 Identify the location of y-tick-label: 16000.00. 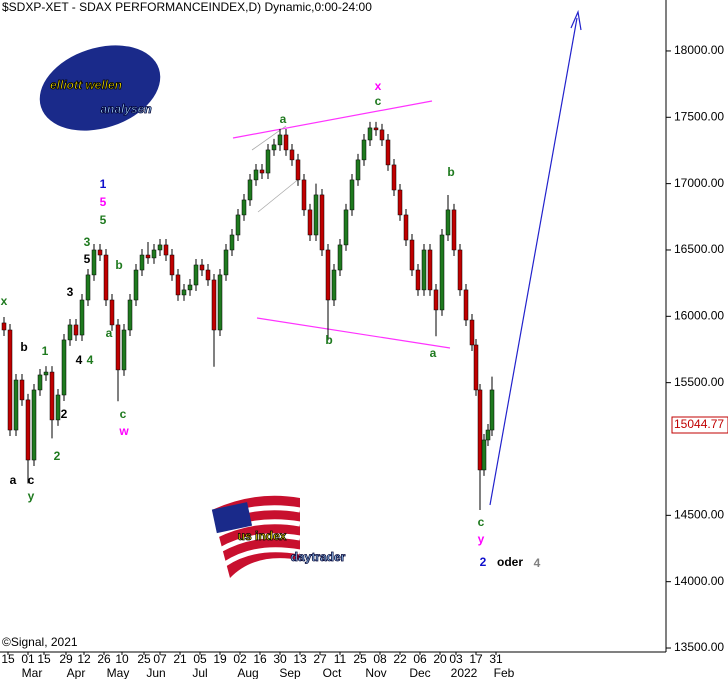
(699, 315).